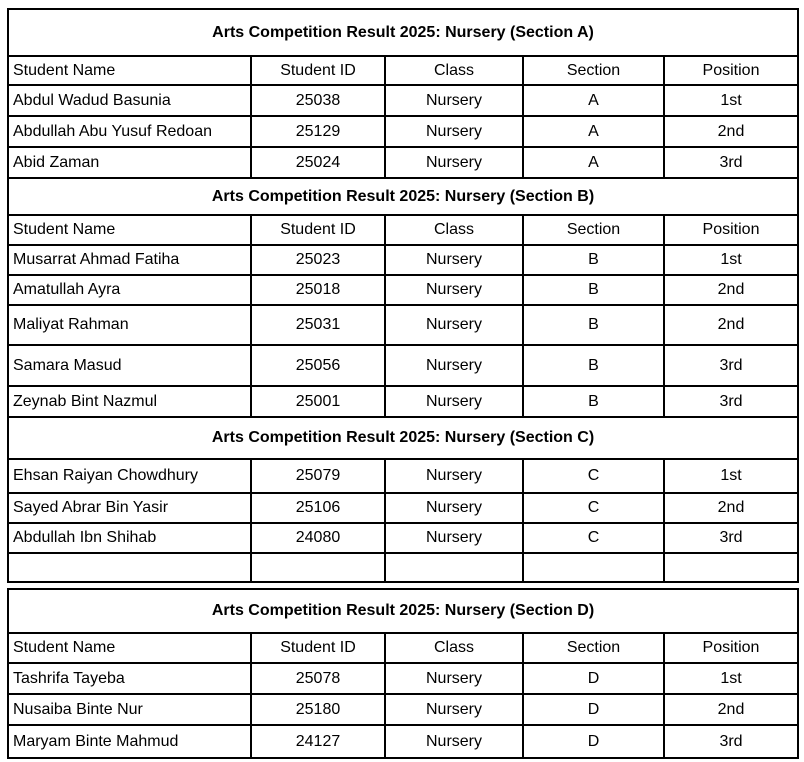  Describe the element at coordinates (318, 709) in the screenshot. I see `student-id-cell: 25180` at that location.